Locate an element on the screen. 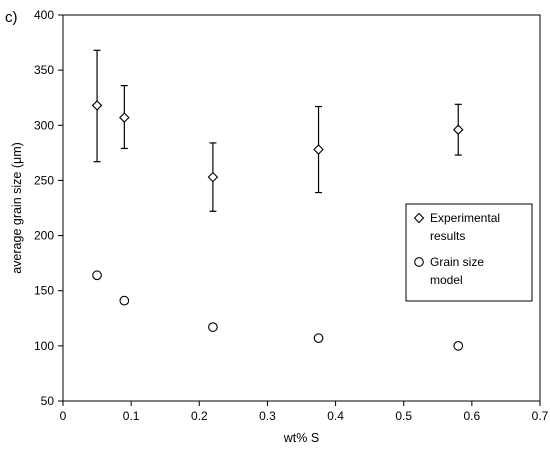 The image size is (550, 456). x-axis-title: wt% S is located at coordinates (301, 438).